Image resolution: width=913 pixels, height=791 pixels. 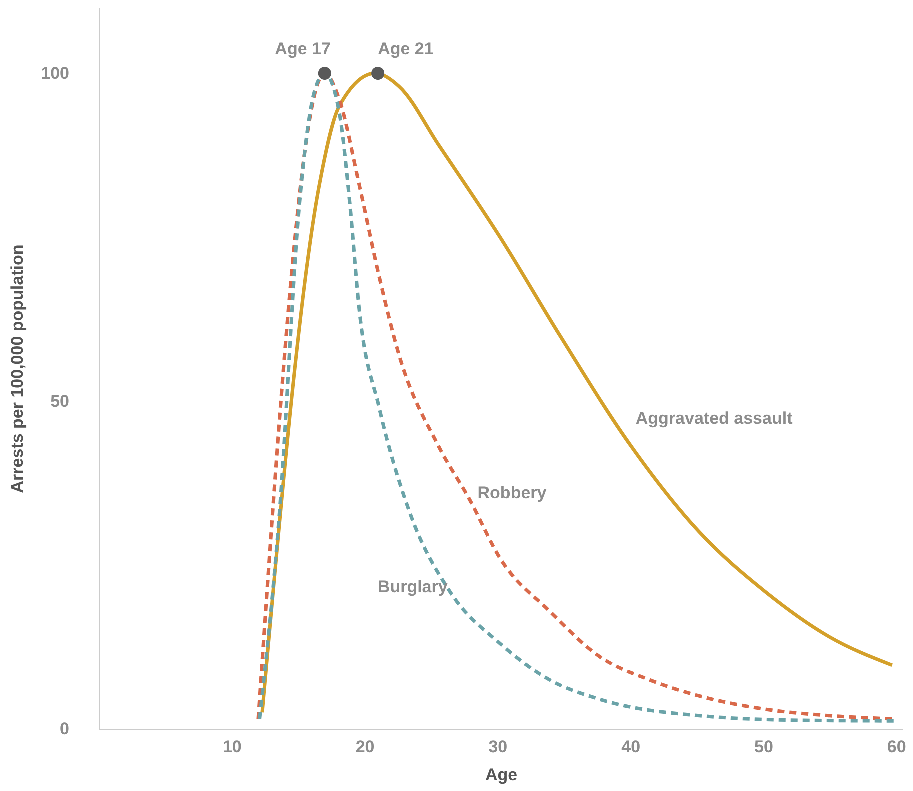 I want to click on series-label: Burglary, so click(x=413, y=586).